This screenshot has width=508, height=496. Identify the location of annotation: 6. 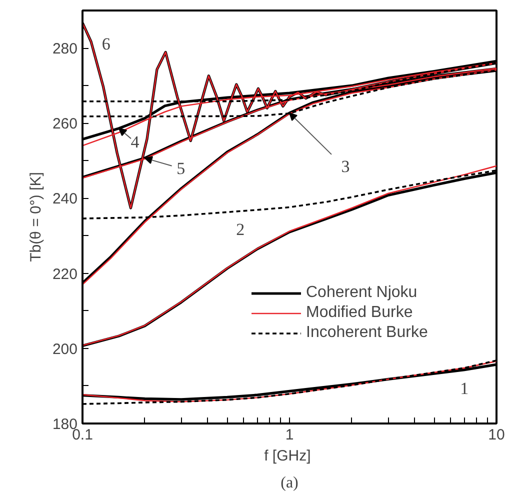
(106, 44).